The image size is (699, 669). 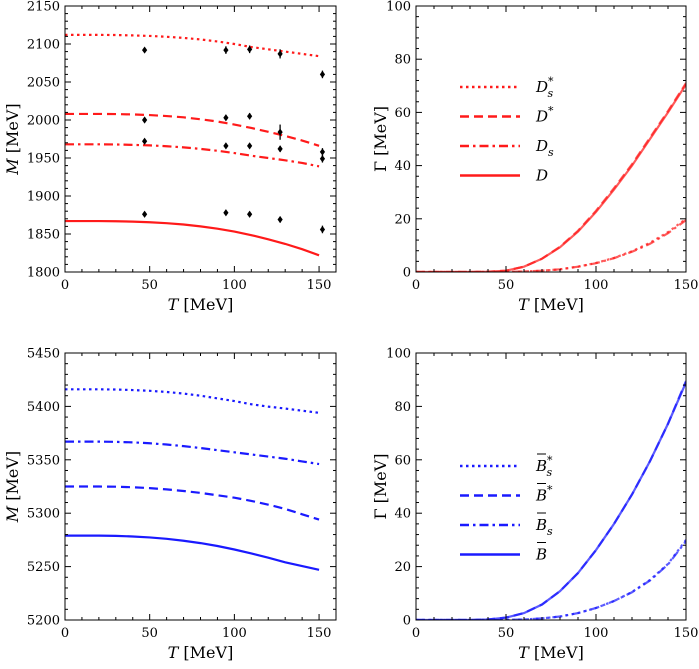 What do you see at coordinates (507, 130) in the screenshot?
I see `legend: D* s D* Ds D` at bounding box center [507, 130].